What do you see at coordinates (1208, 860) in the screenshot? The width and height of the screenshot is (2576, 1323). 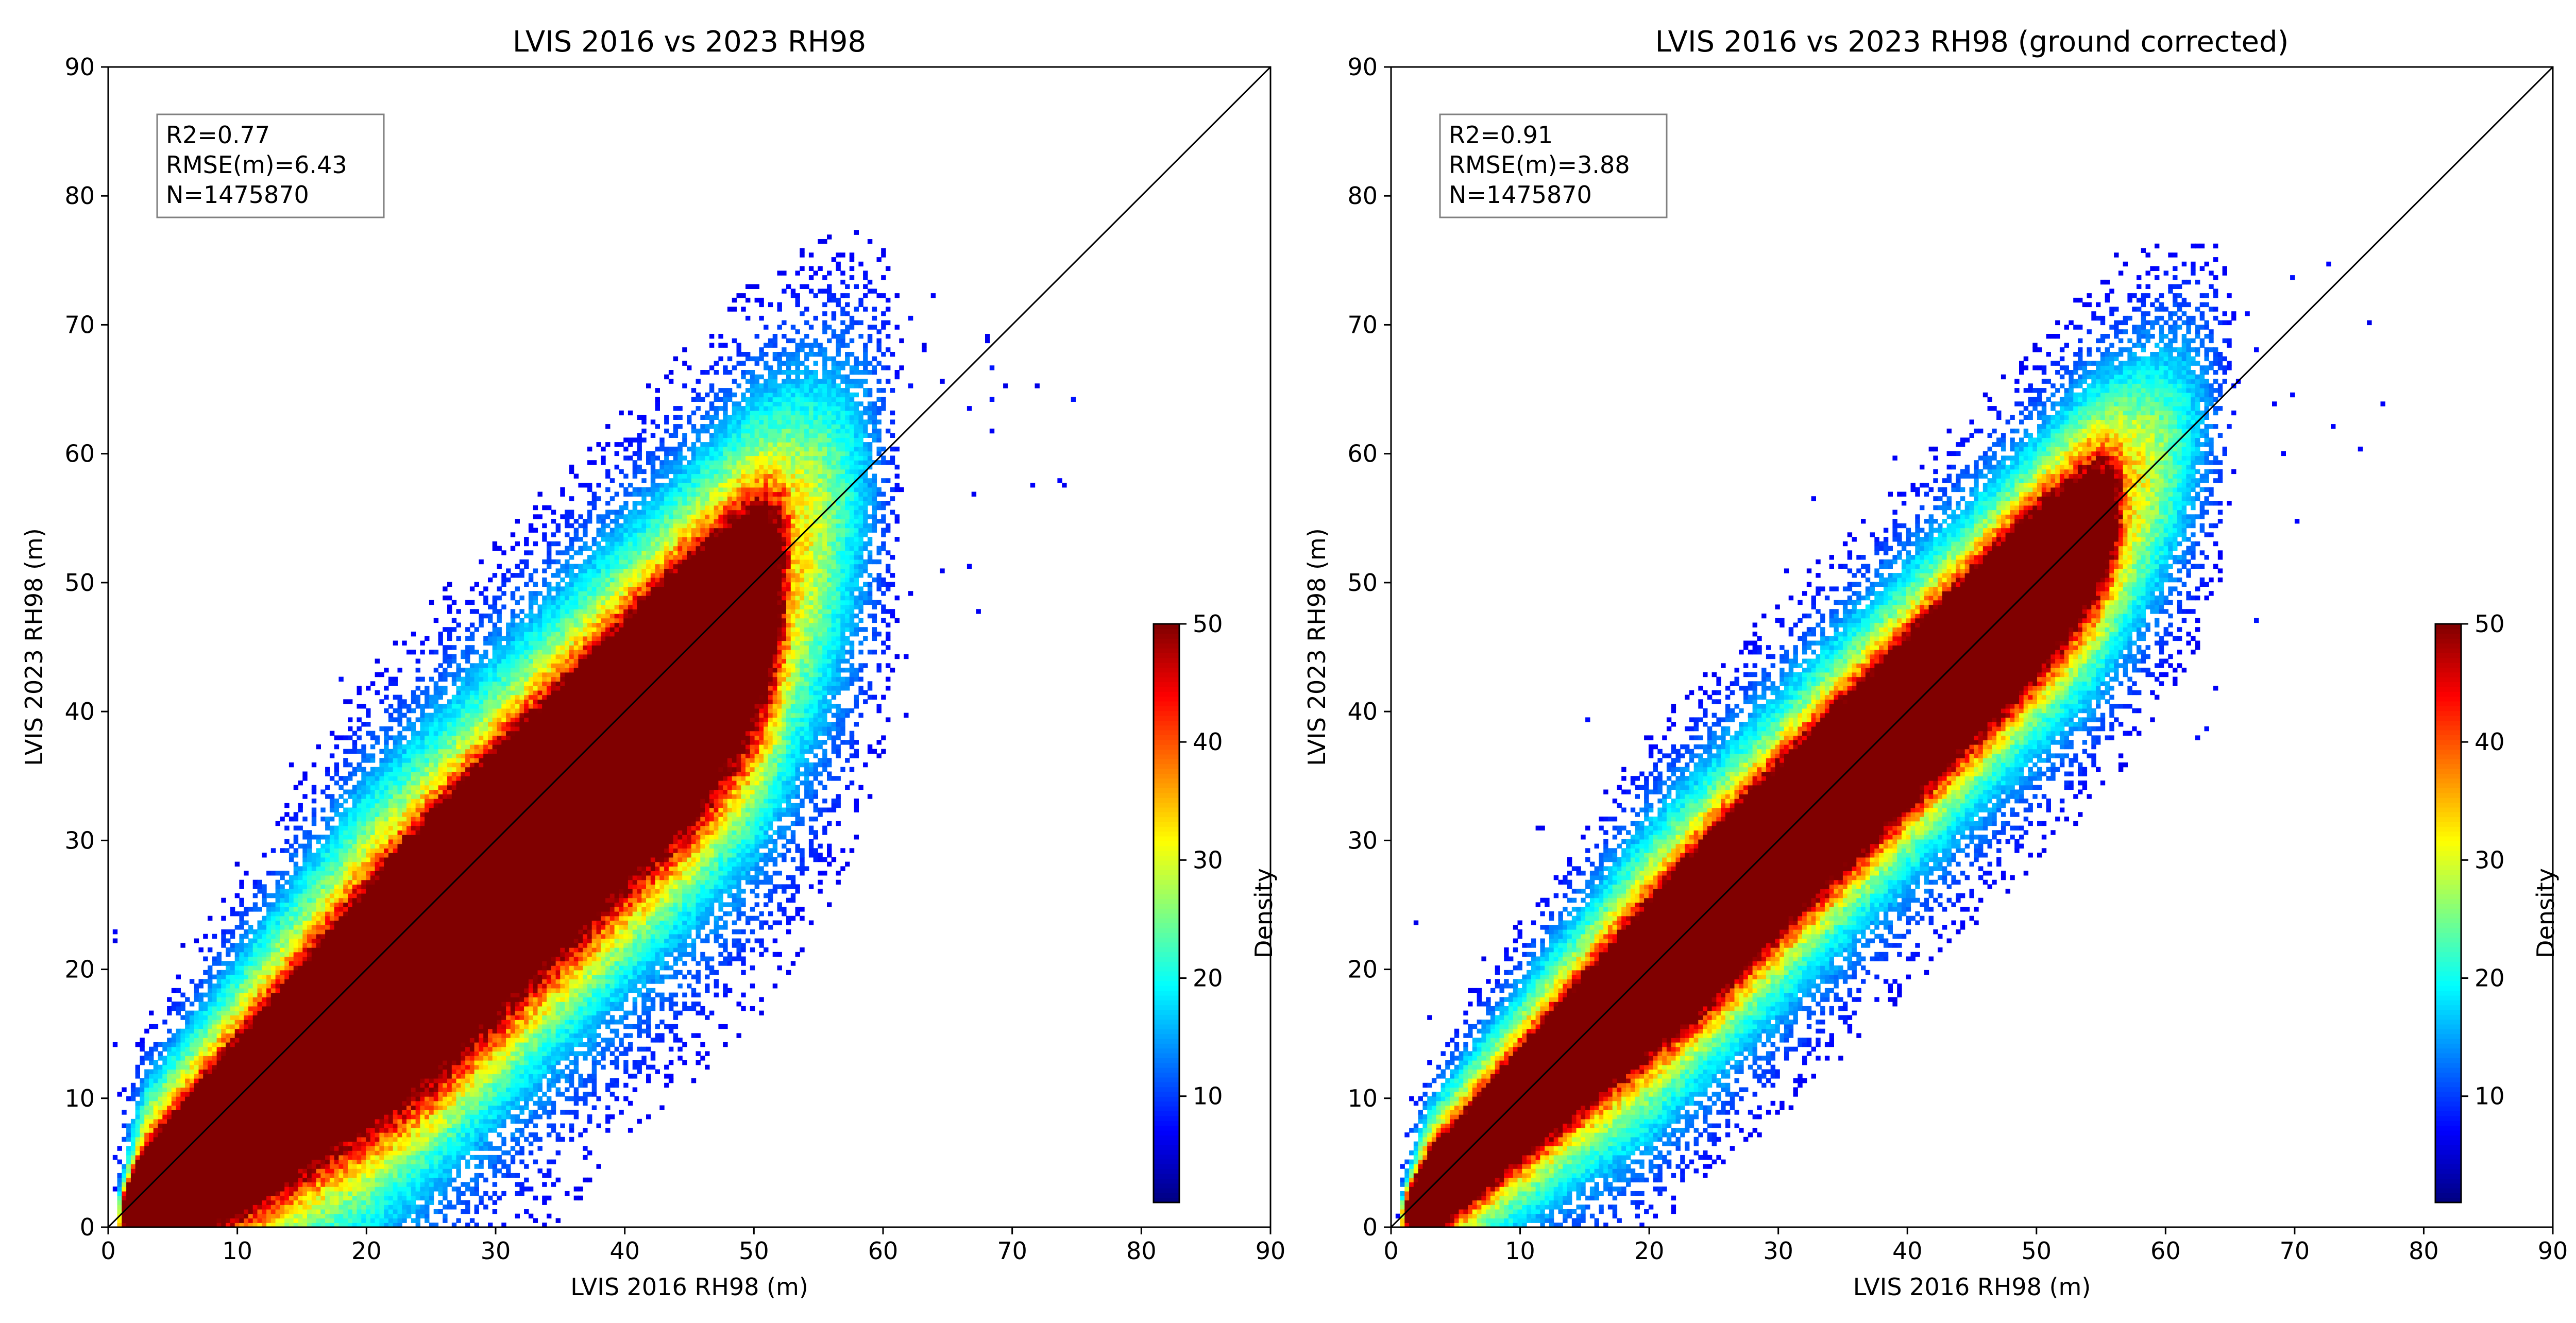 I see `colorbar-tick-label: 30` at bounding box center [1208, 860].